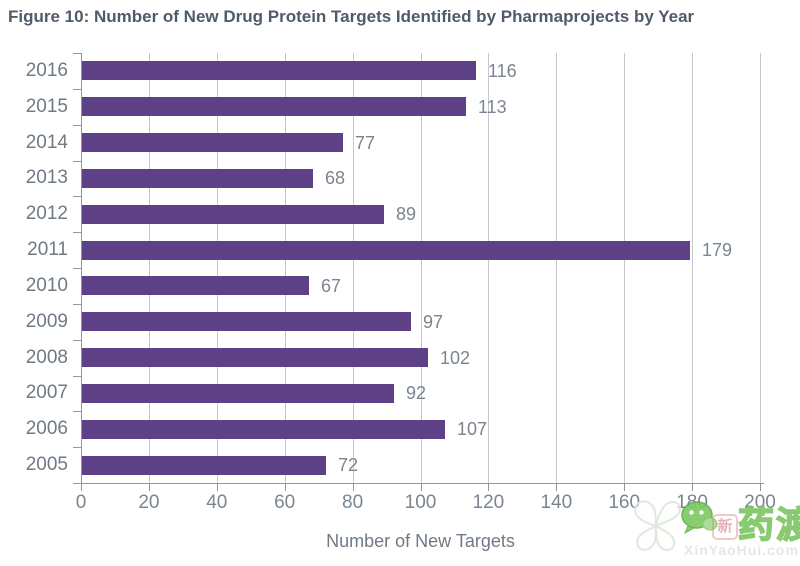 This screenshot has width=800, height=566. What do you see at coordinates (233, 214) in the screenshot?
I see `bar-2012` at bounding box center [233, 214].